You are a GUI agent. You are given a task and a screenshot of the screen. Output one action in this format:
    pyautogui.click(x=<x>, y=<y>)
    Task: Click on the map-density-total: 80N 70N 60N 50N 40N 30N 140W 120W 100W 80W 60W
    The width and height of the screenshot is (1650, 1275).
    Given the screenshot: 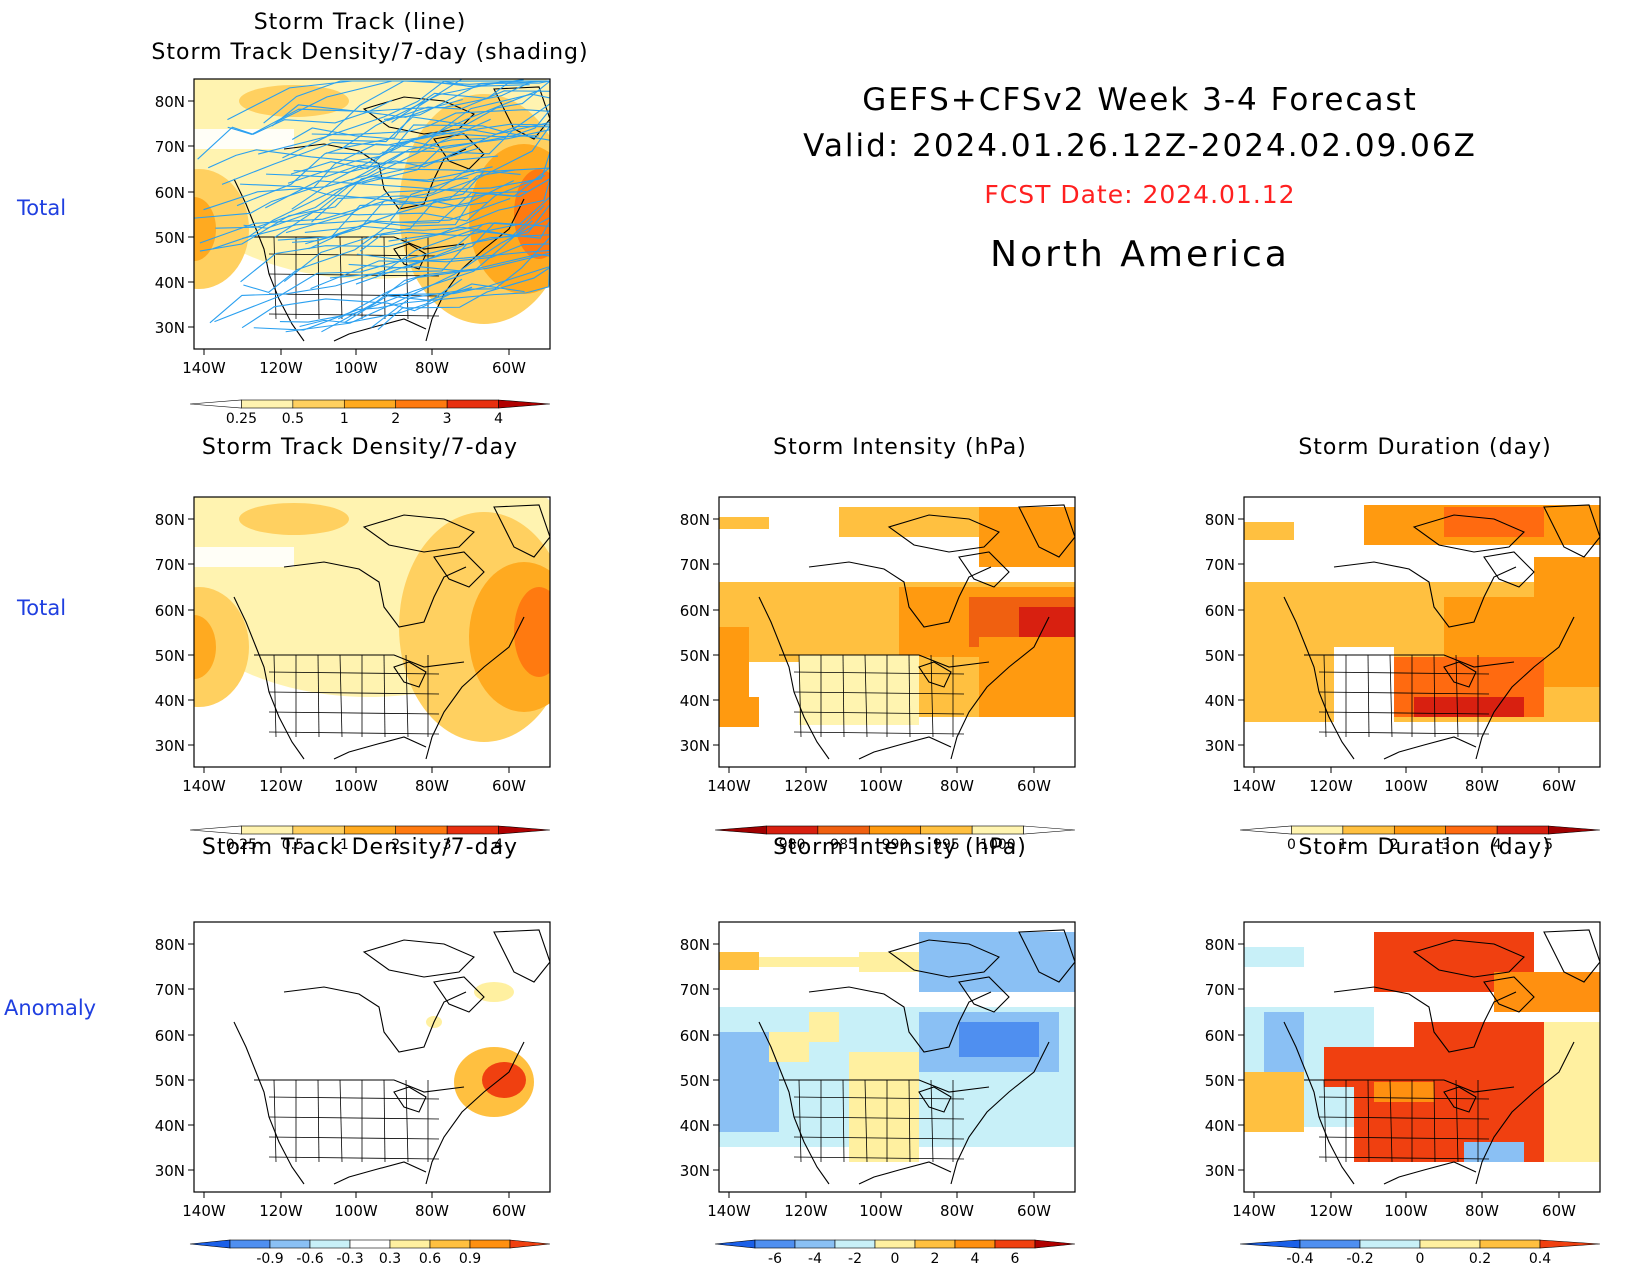 What is the action you would take?
    pyautogui.click(x=353, y=645)
    